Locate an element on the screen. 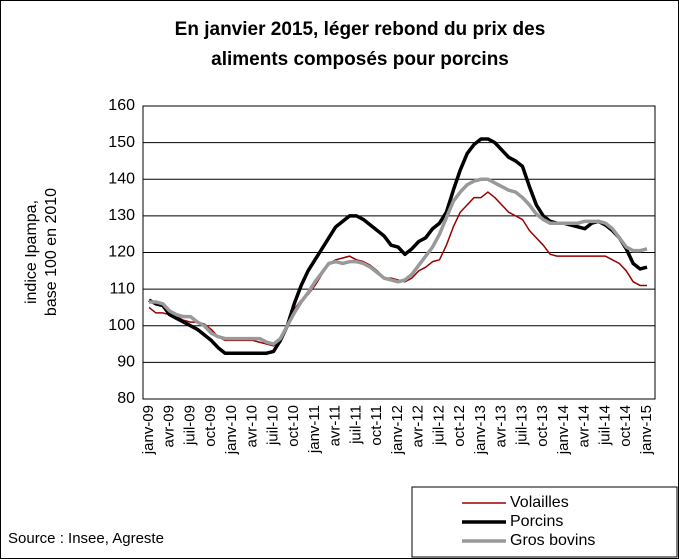 The height and width of the screenshot is (559, 679). y-tick-label: 90 is located at coordinates (126, 362).